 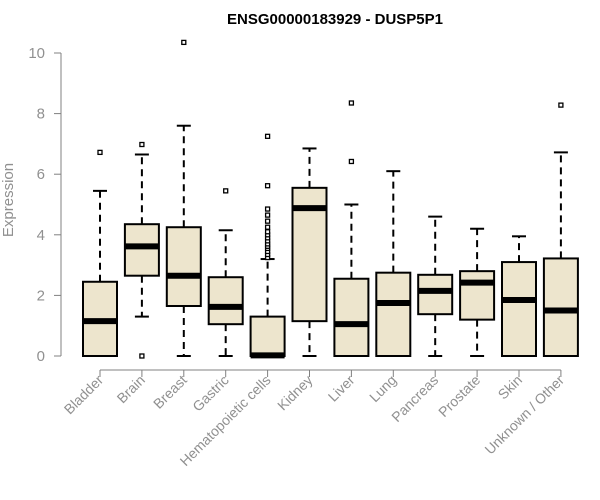 I want to click on y-tick-label: 0, so click(x=41, y=356).